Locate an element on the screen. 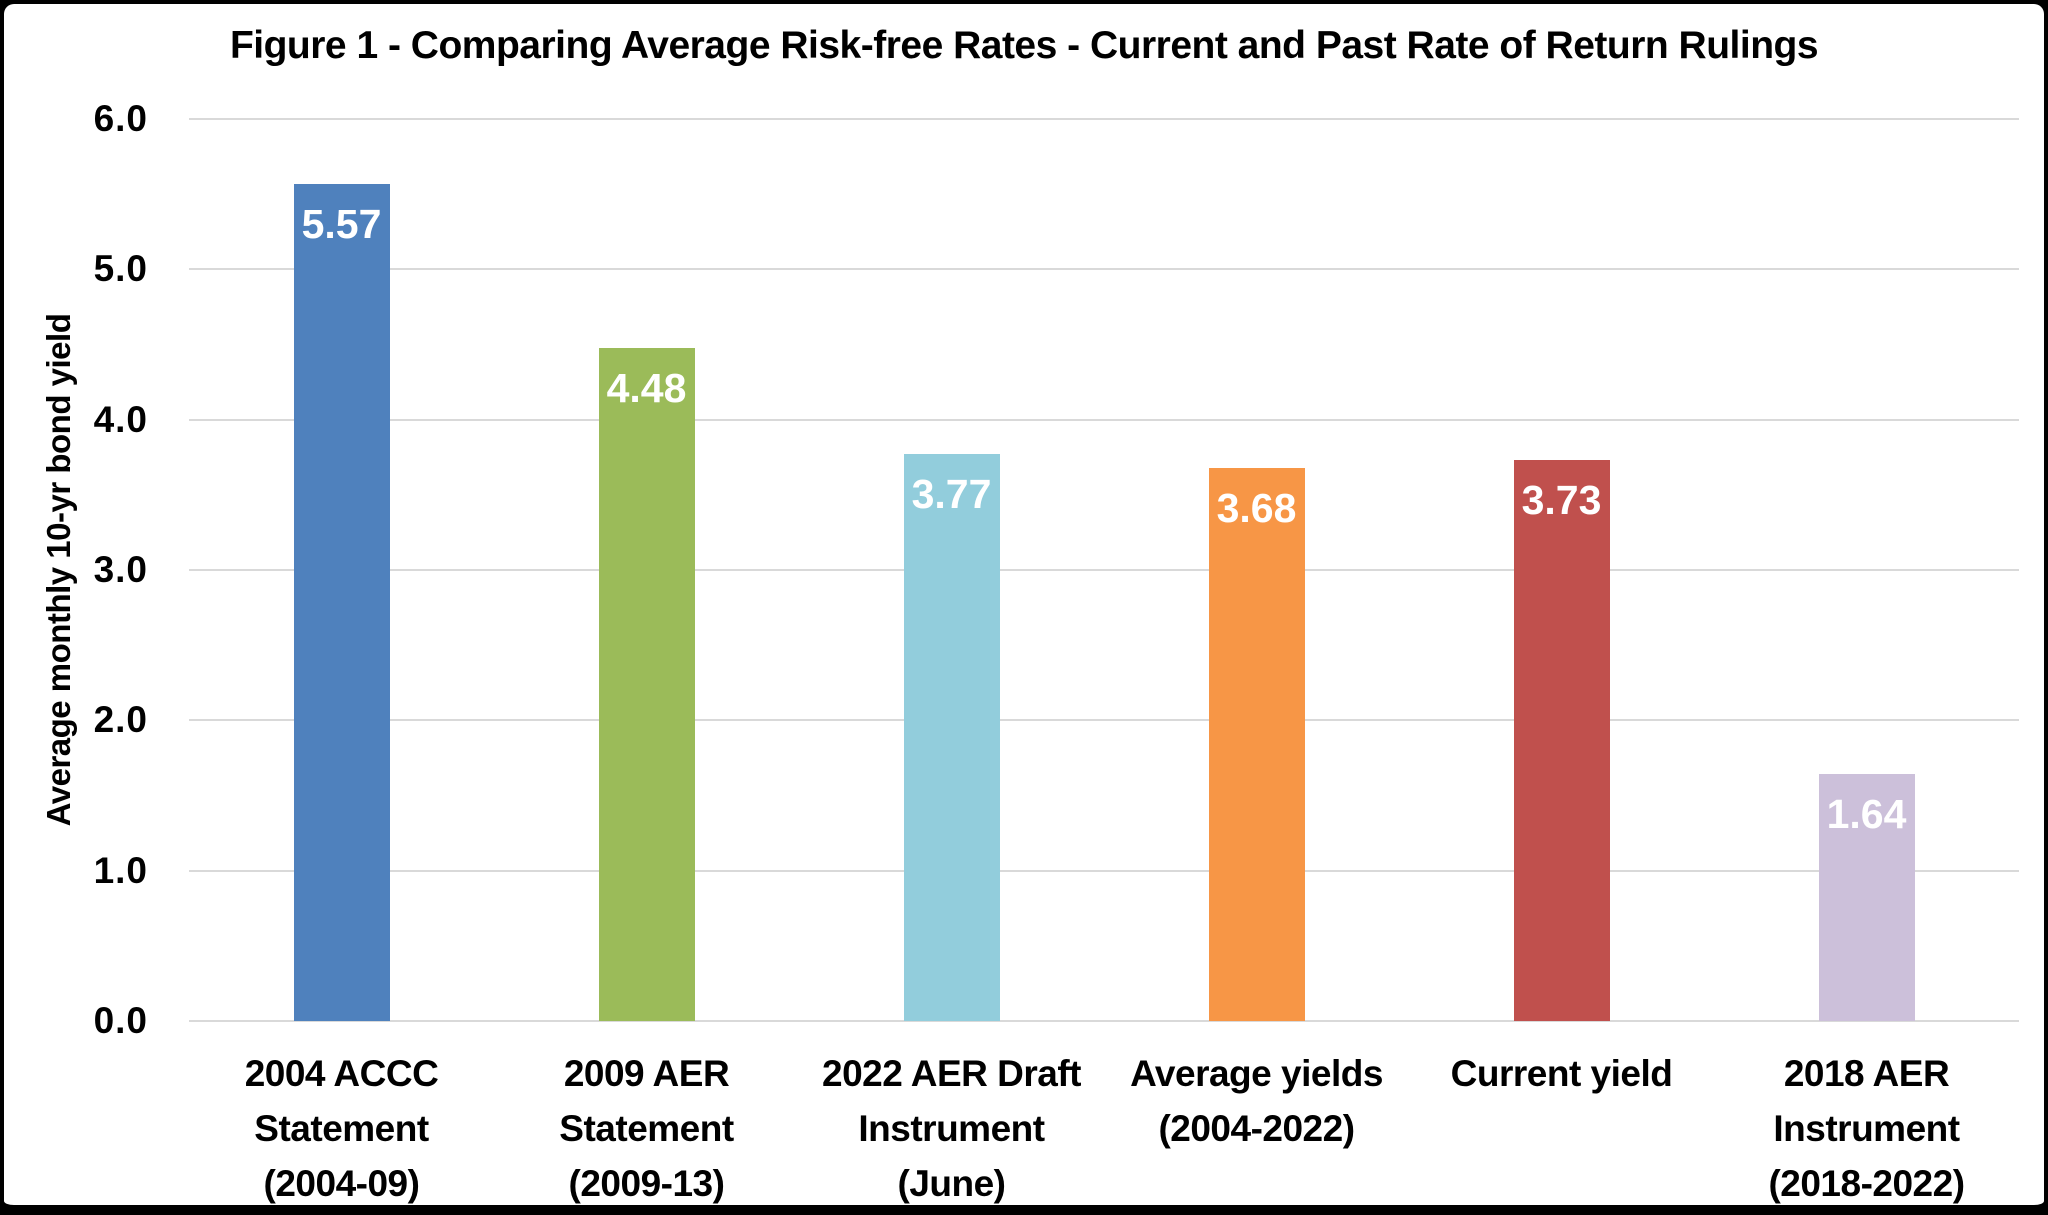 Image resolution: width=2048 pixels, height=1215 pixels. bar: 4.48 is located at coordinates (646, 684).